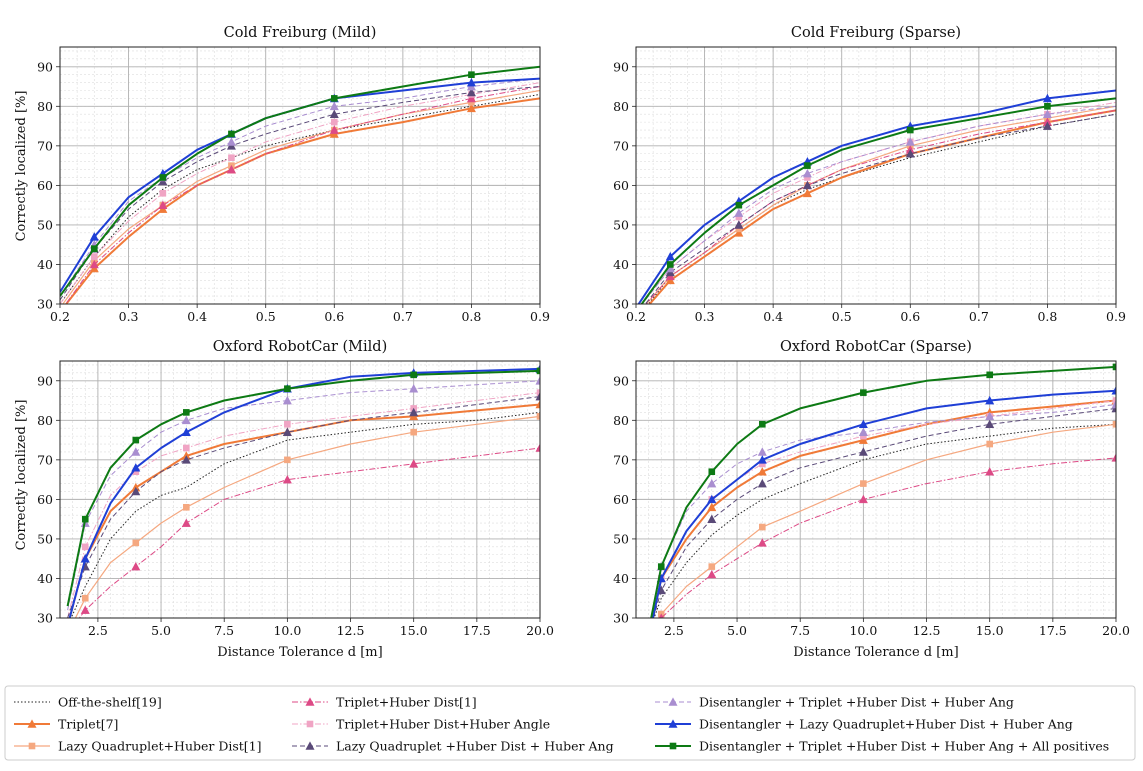 The width and height of the screenshot is (1143, 771). Describe the element at coordinates (60, 316) in the screenshot. I see `x-tick-label: 0.2` at that location.